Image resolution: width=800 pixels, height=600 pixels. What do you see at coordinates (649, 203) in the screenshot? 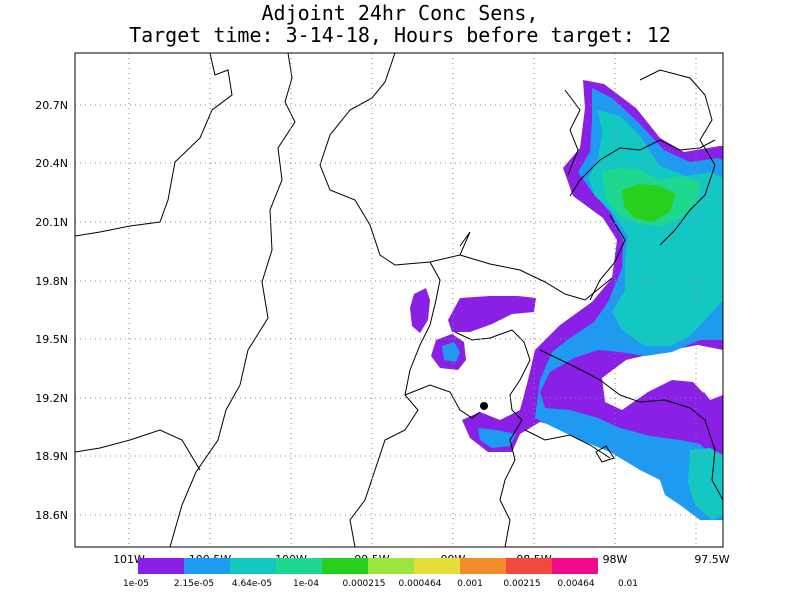
I see `field-green` at bounding box center [649, 203].